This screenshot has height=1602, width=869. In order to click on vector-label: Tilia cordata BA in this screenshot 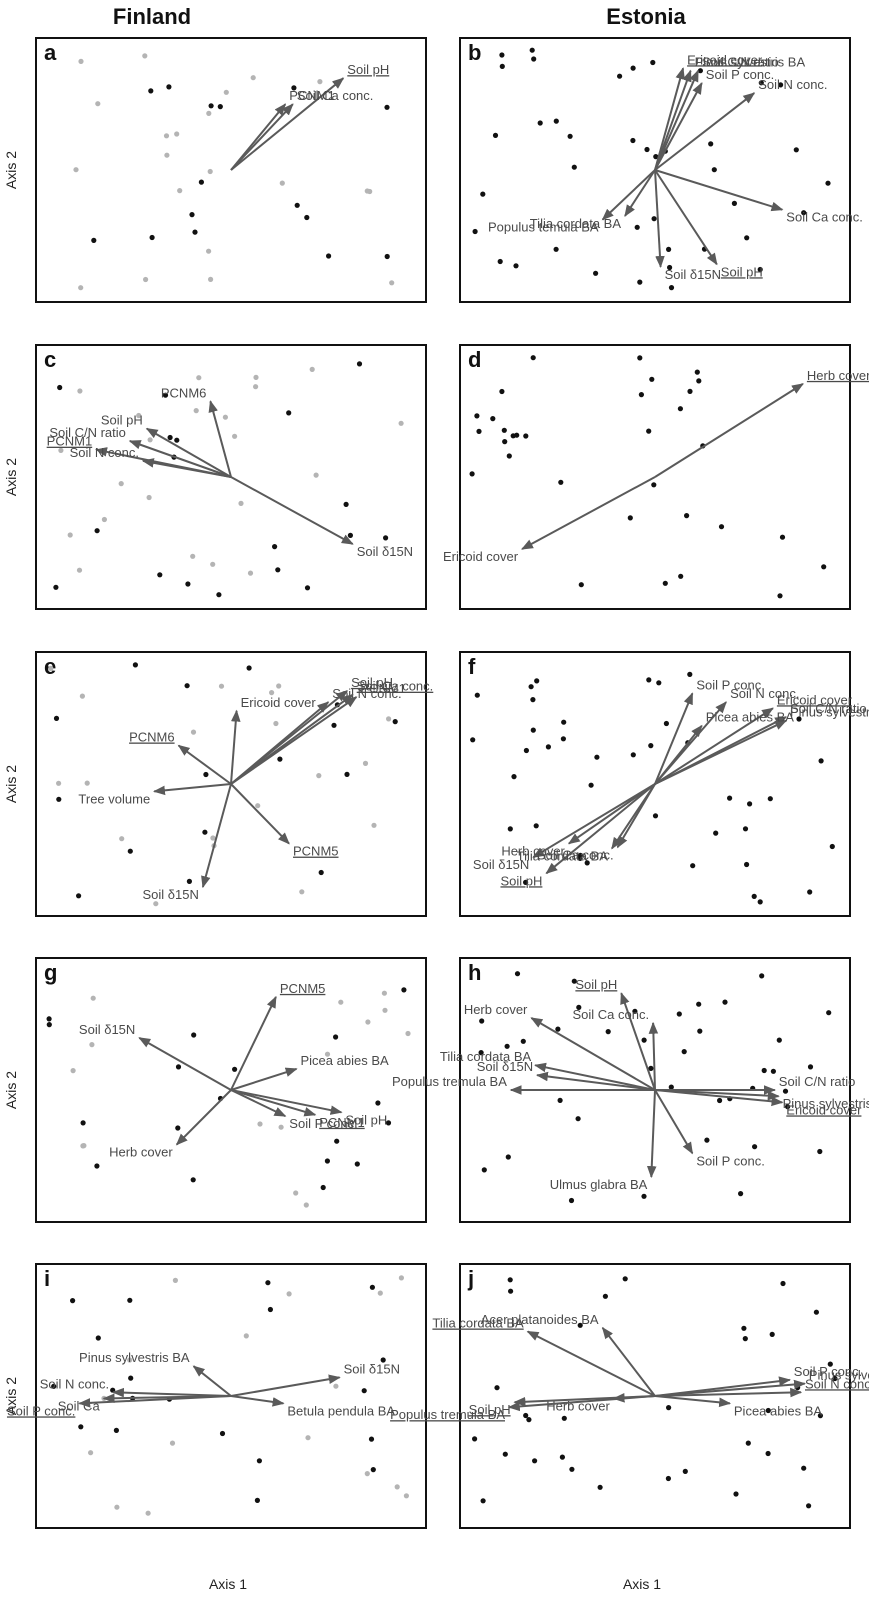, I will do `click(486, 1056)`.